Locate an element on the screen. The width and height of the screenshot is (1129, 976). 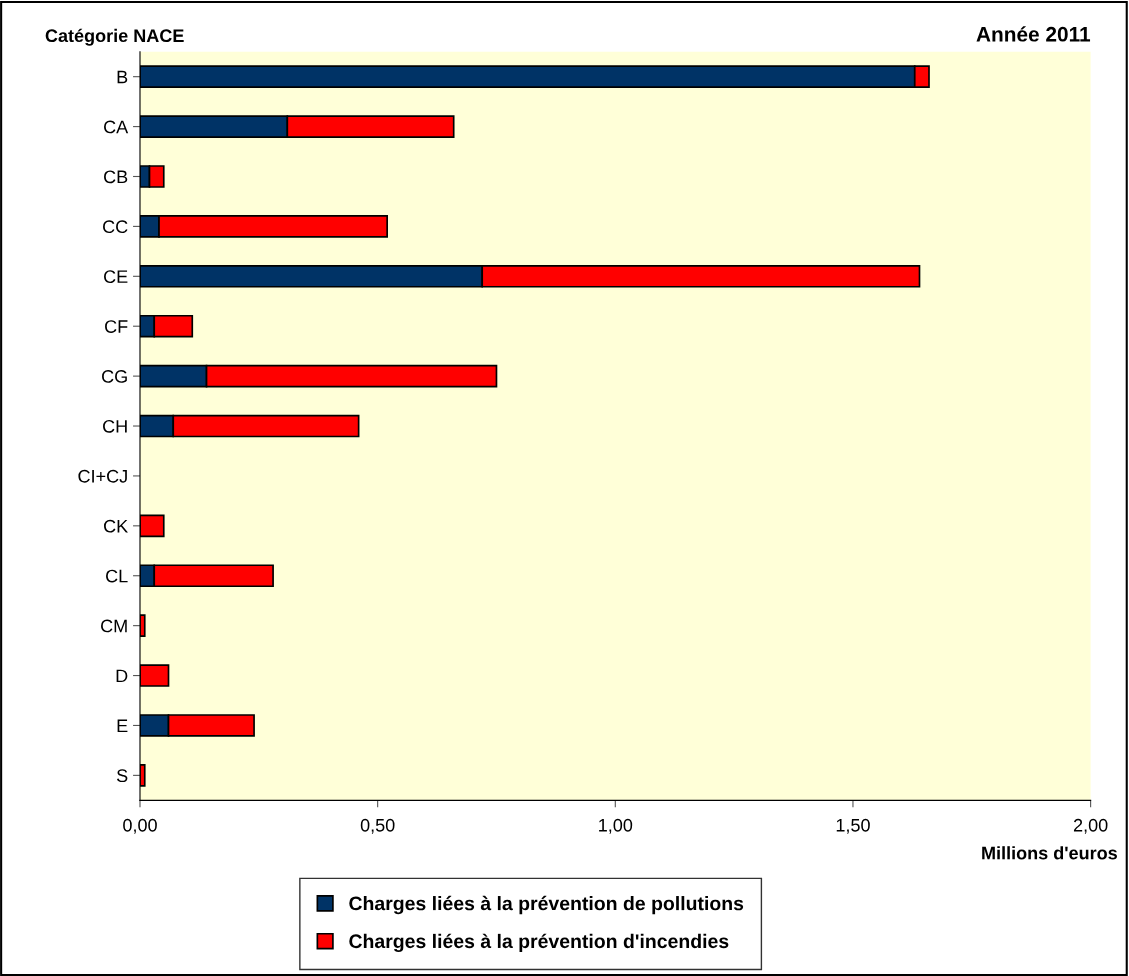
legend-label: Charges liées à la prévention de pollutions is located at coordinates (546, 905).